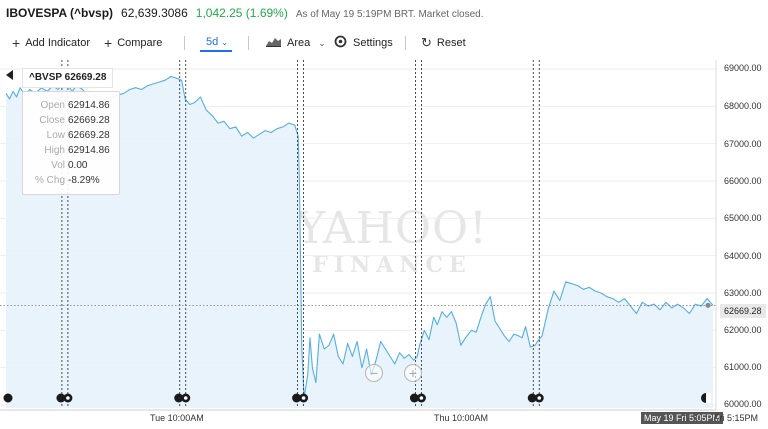 This screenshot has height=429, width=768. I want to click on y-tick-label: 62000.00, so click(743, 330).